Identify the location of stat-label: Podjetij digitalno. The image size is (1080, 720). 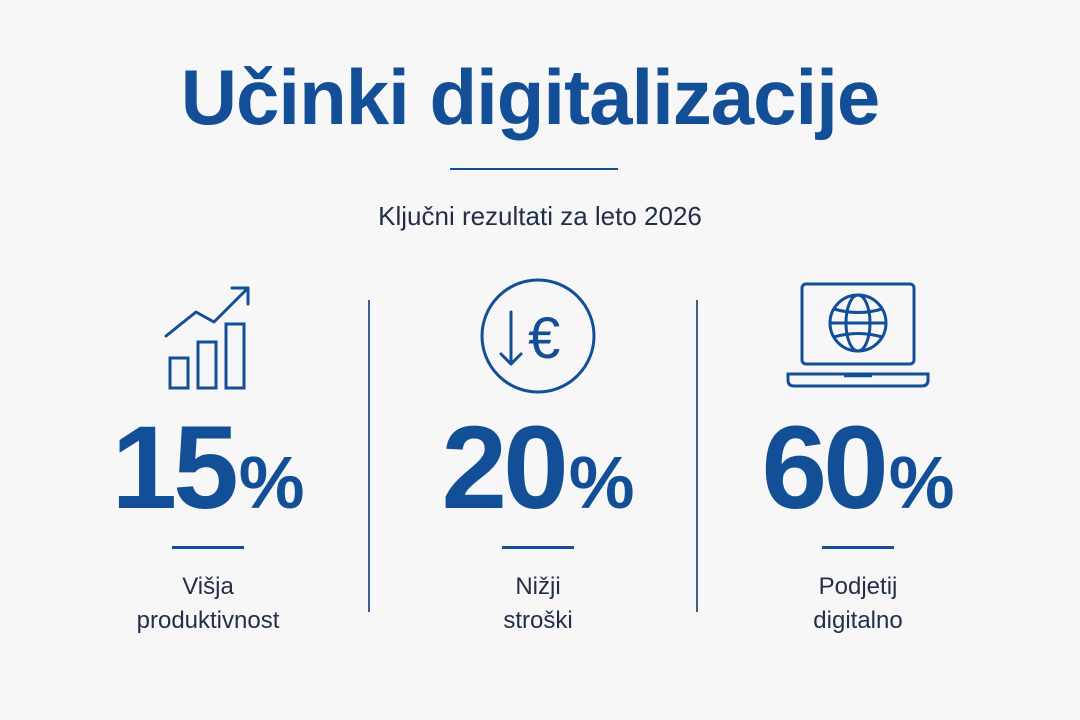
(858, 604).